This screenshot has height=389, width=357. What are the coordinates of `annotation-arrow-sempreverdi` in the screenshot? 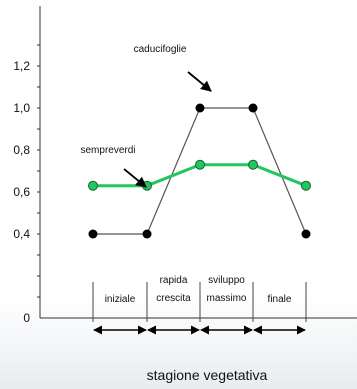 It's located at (135, 178).